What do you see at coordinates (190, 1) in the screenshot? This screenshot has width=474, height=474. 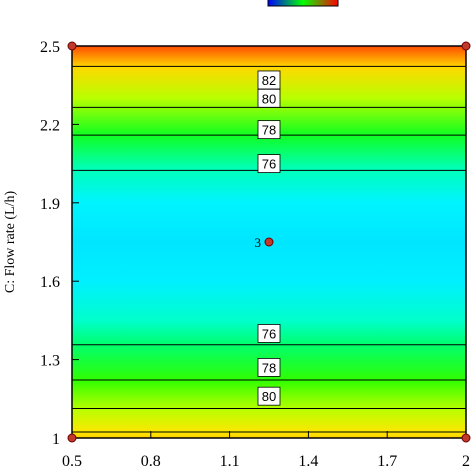 I see `legend-title-cropped` at bounding box center [190, 1].